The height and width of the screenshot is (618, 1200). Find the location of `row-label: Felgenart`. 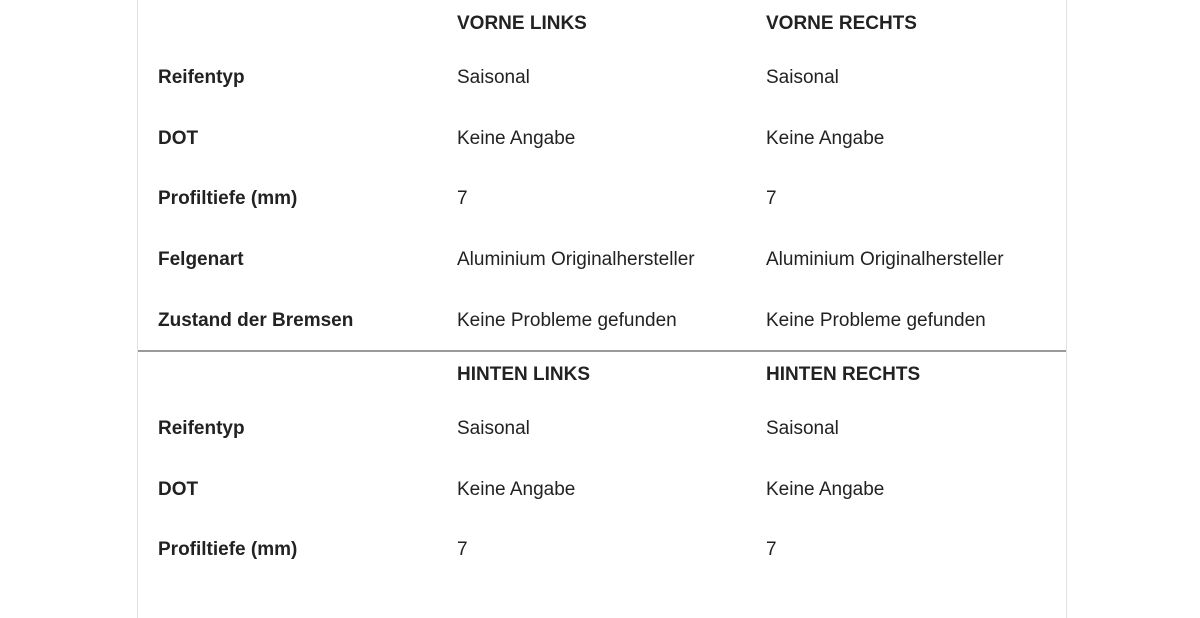

row-label: Felgenart is located at coordinates (201, 259).